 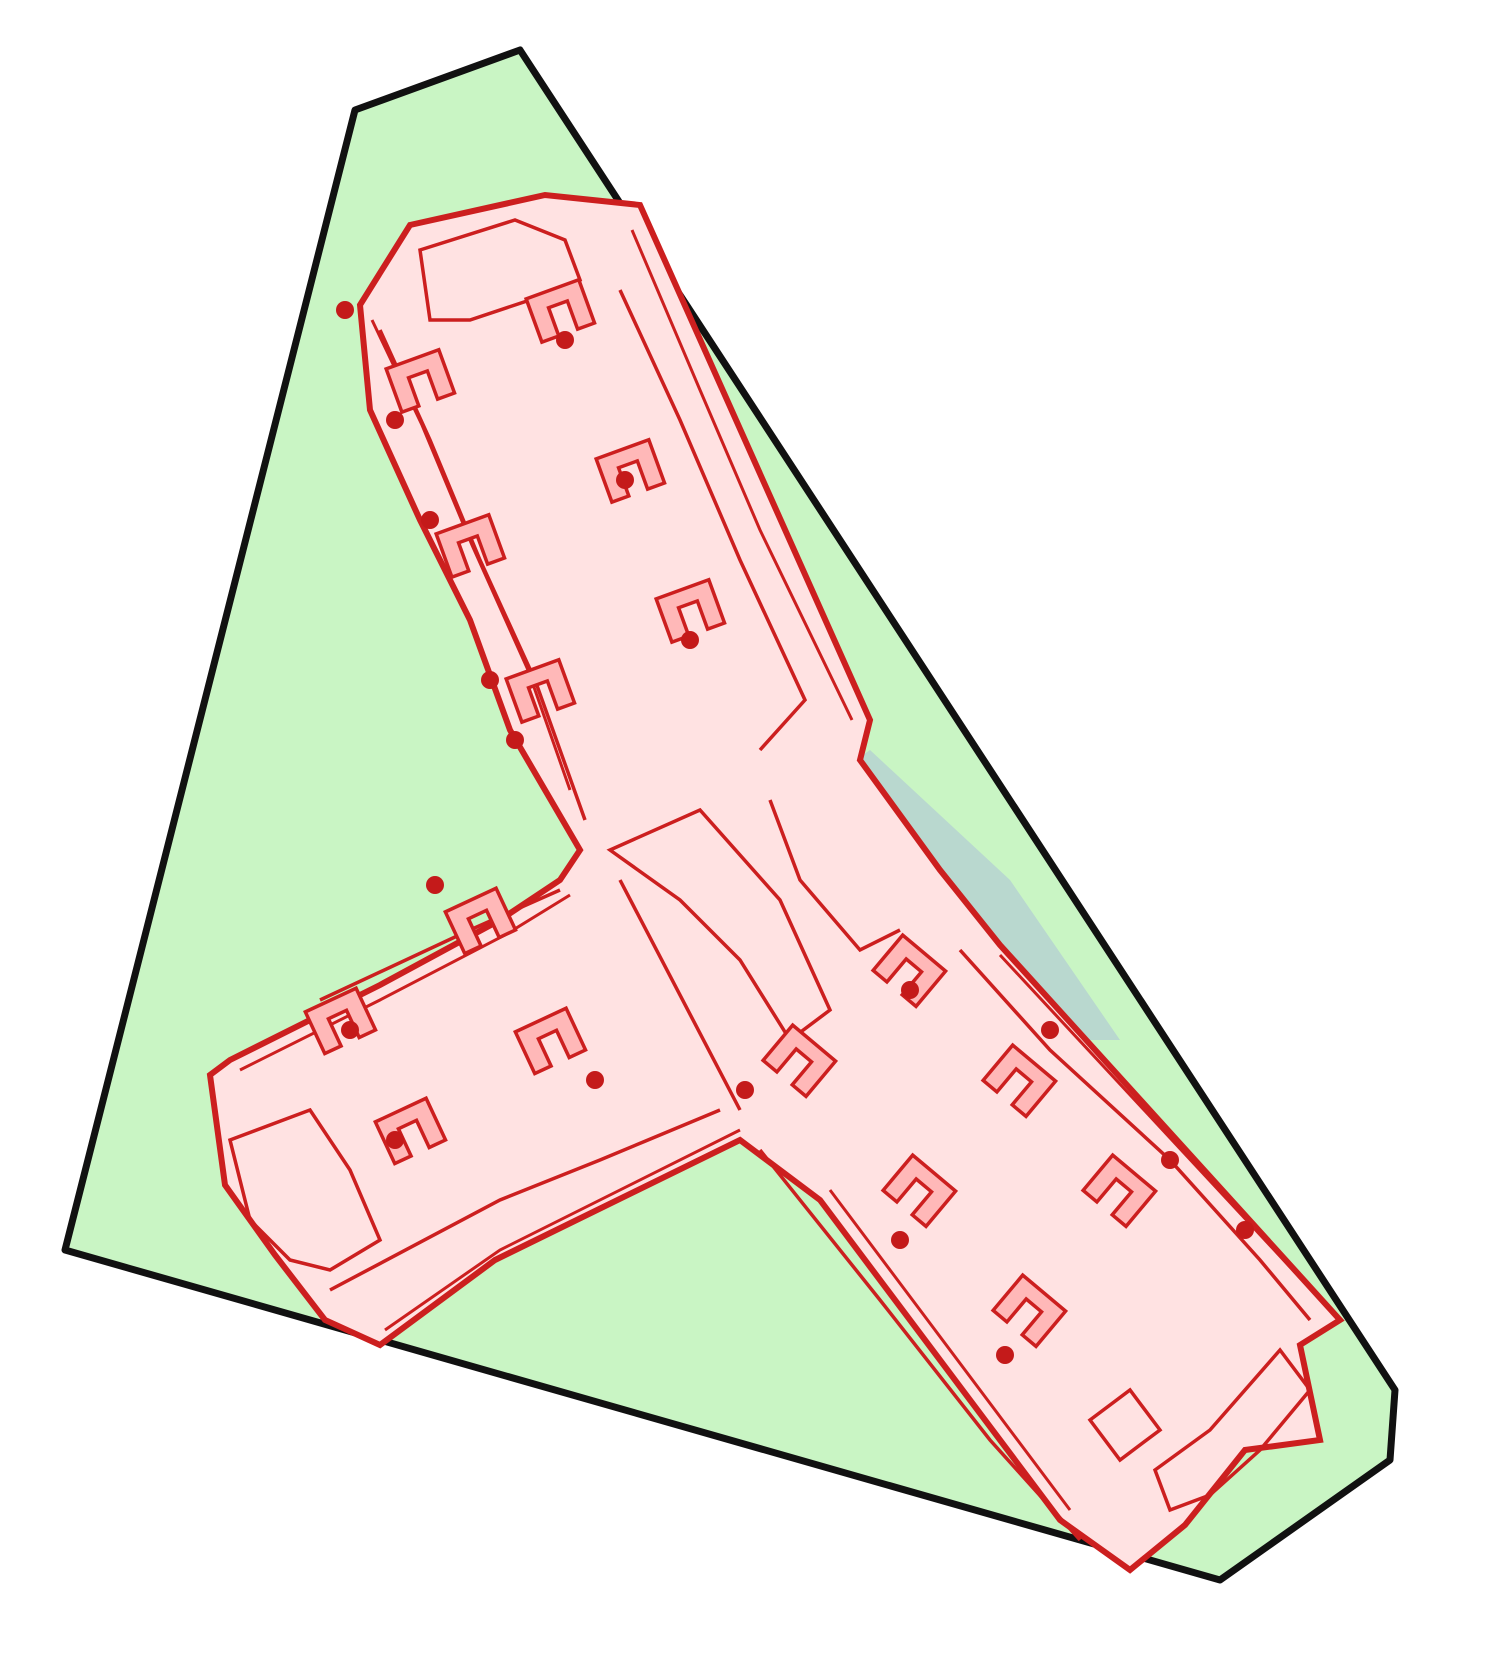 I want to click on north-wing-wall-inner-east, so click(x=742, y=475).